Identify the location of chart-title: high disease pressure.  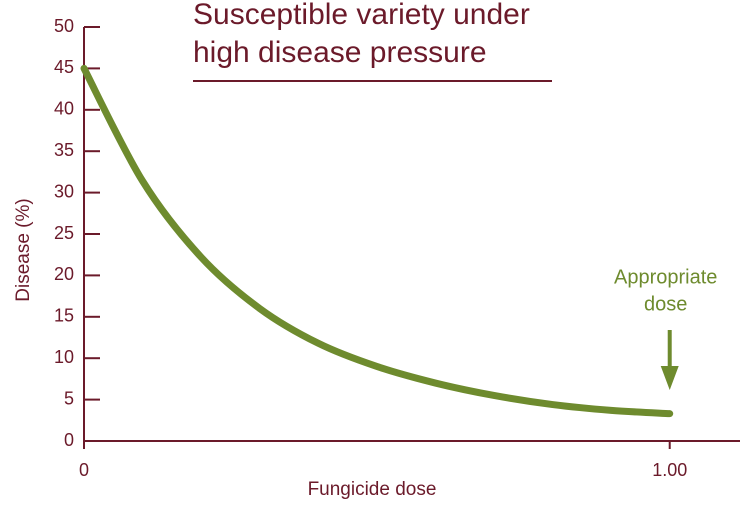
(340, 52).